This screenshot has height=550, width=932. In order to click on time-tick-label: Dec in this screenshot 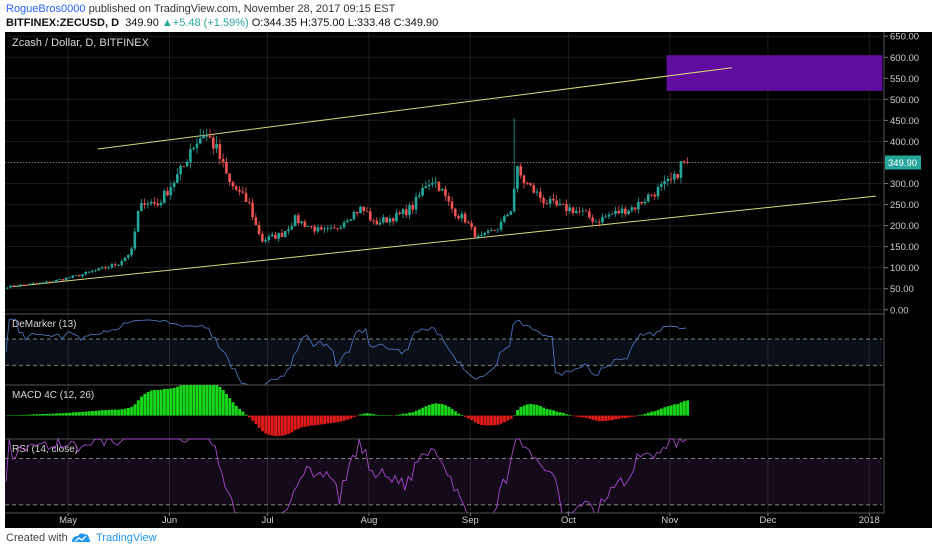, I will do `click(767, 520)`.